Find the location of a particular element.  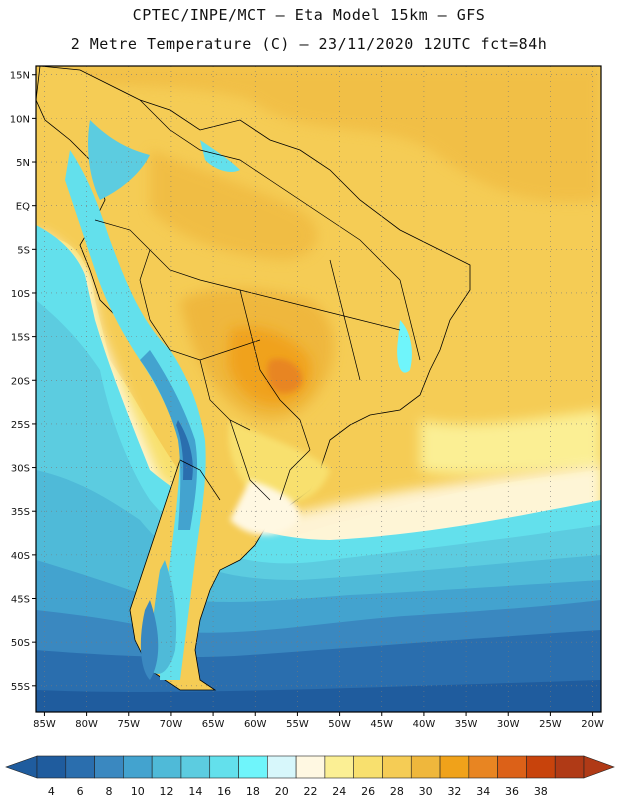

colorbar-label: 30 is located at coordinates (426, 791).